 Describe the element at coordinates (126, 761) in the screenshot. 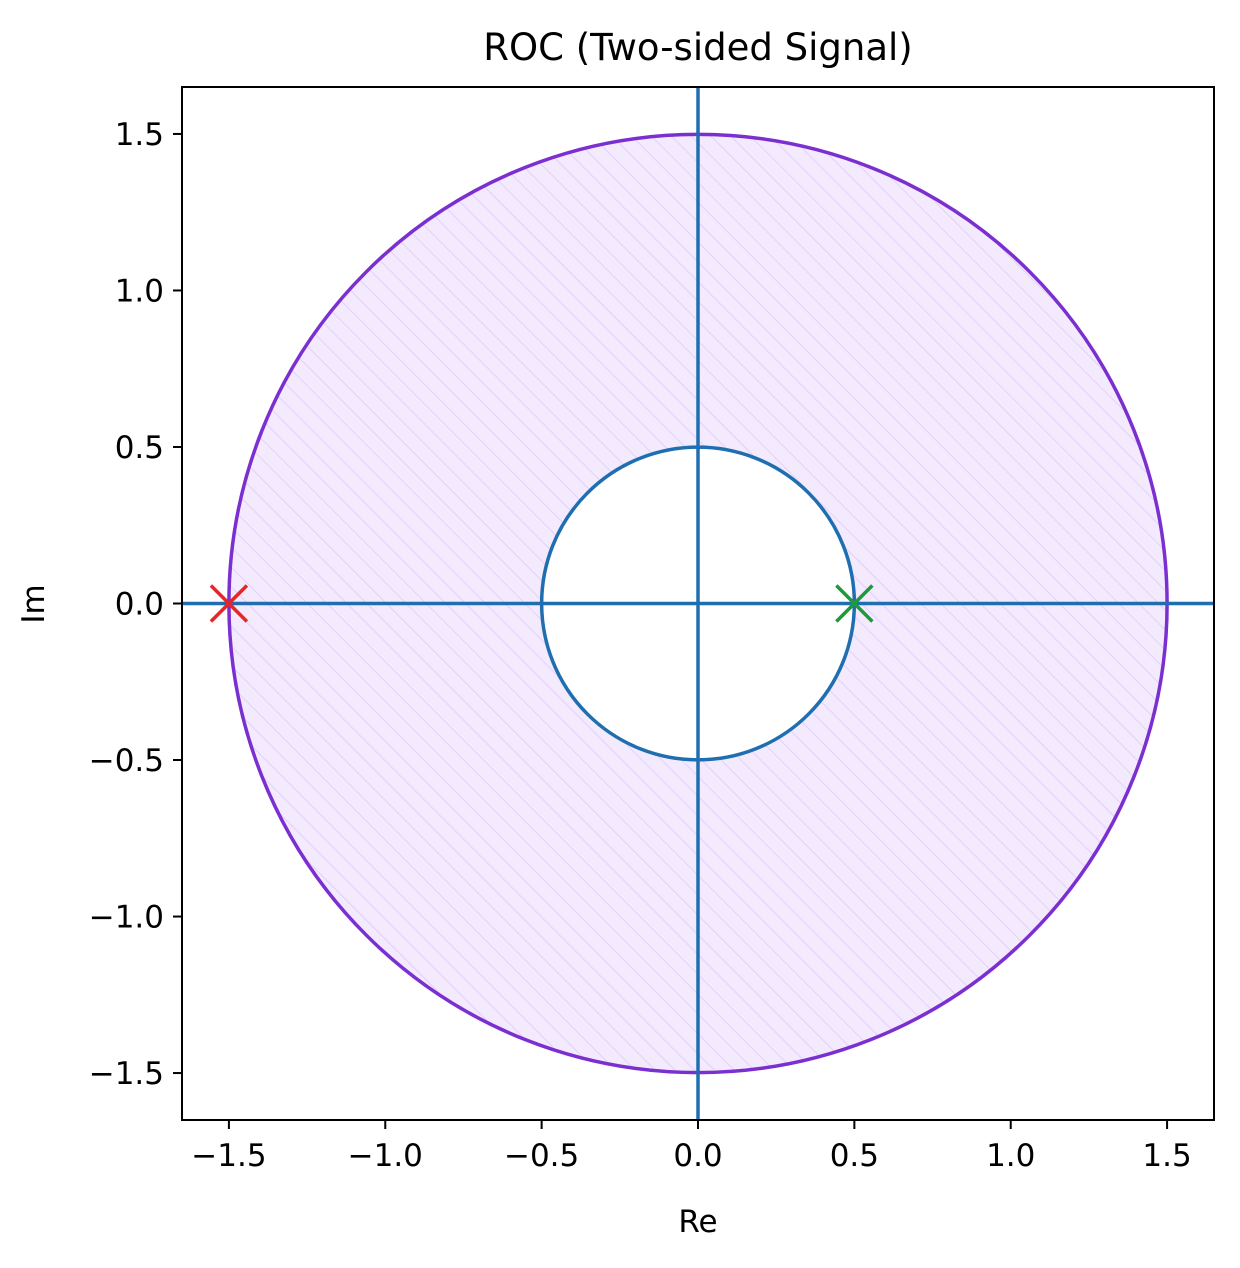

I see `y-tick-label: −0.5` at that location.